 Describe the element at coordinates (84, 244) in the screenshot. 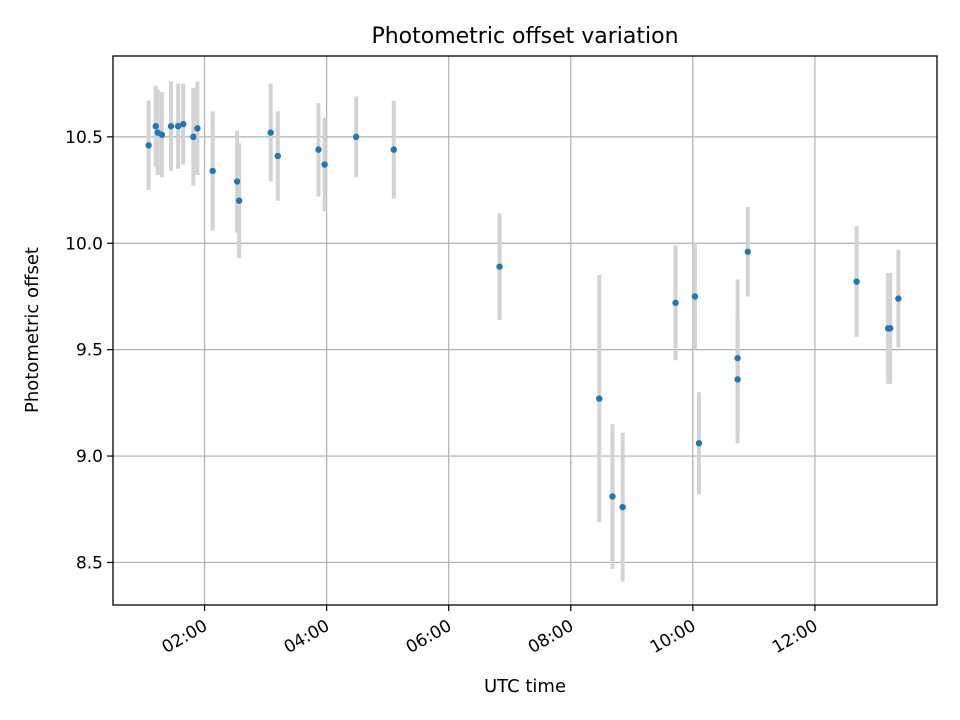

I see `y-tick-label: 10.0` at that location.